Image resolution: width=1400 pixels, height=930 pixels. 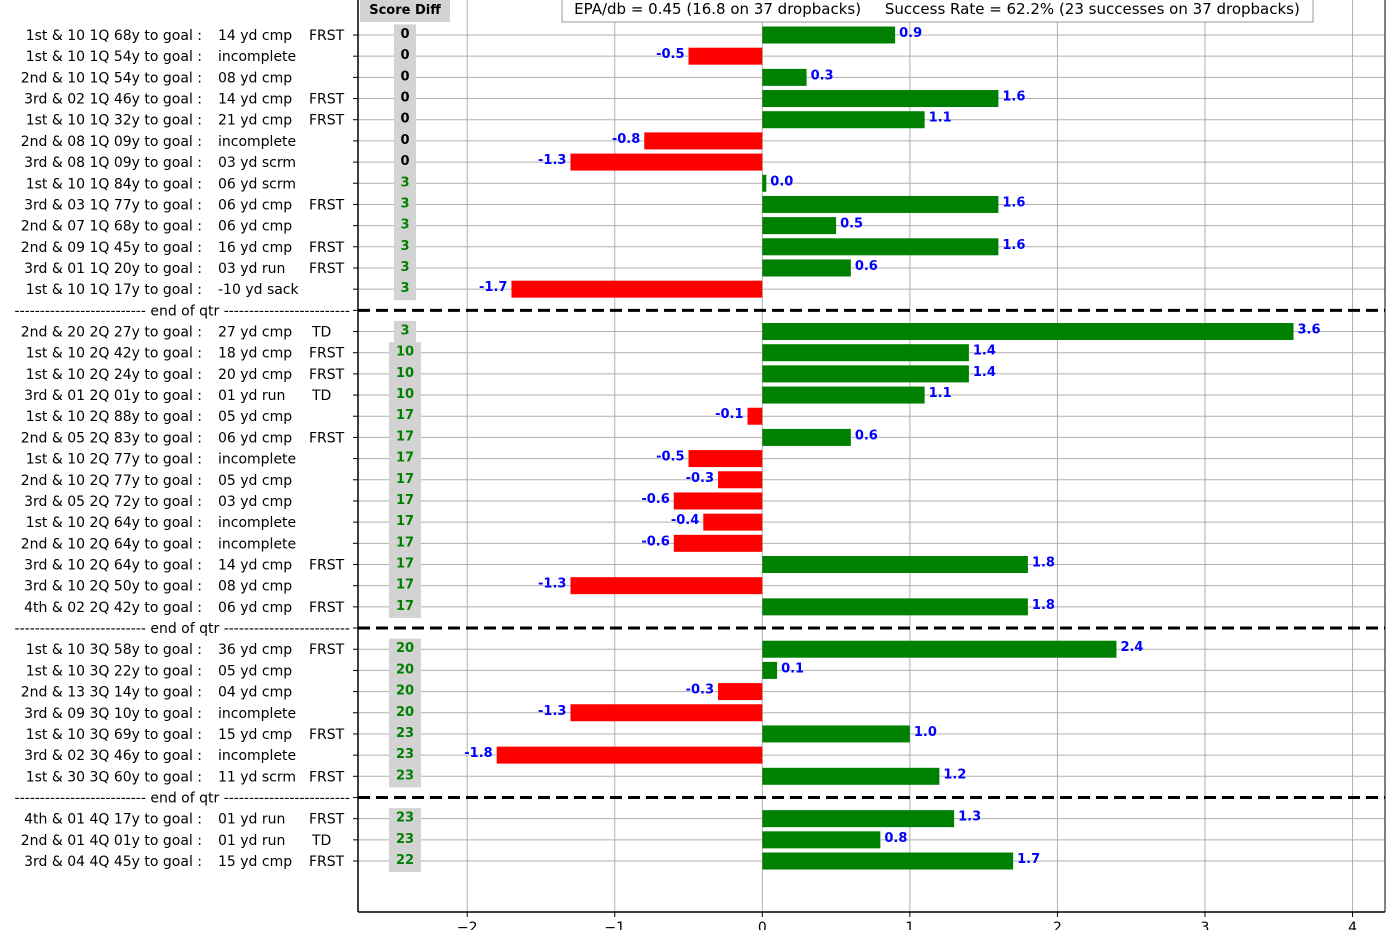 I want to click on epa-value-label: 1.8, so click(x=1043, y=563).